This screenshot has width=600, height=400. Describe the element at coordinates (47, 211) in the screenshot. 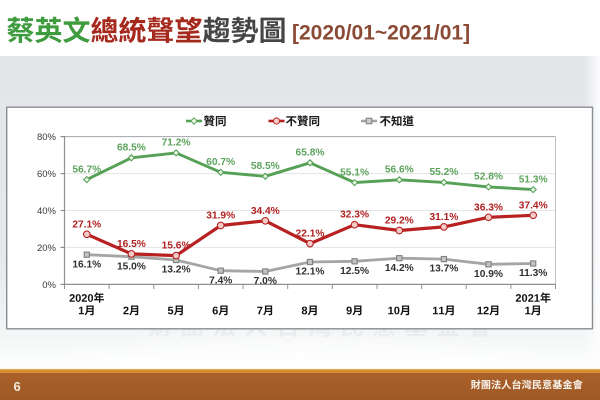

I see `svg-text: 40%` at that location.